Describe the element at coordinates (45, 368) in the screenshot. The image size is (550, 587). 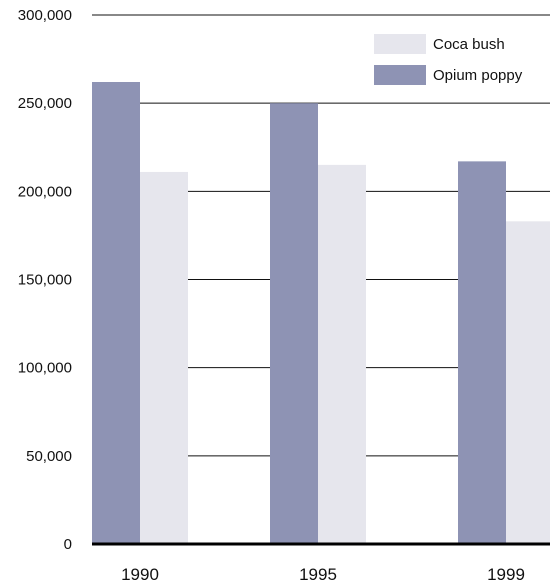
I see `y-tick-label: 100,000` at that location.